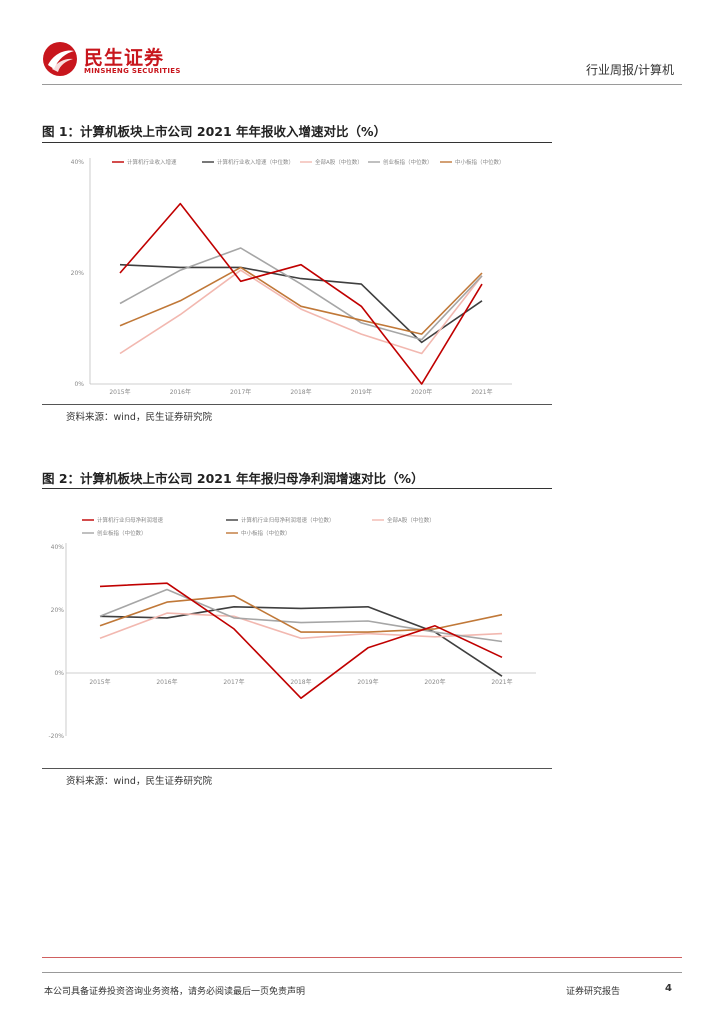  Describe the element at coordinates (56, 736) in the screenshot. I see `y-tick-label: -20%` at that location.